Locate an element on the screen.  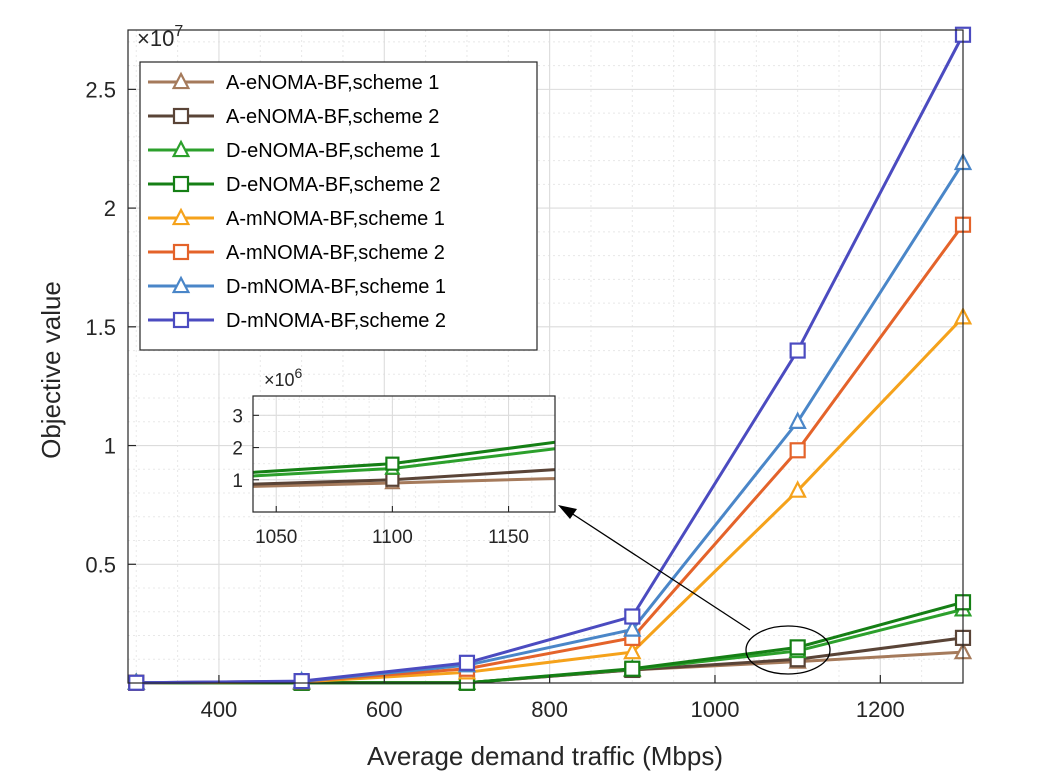
legend-item: D-eNOMA-BF,scheme 2 is located at coordinates (294, 185).